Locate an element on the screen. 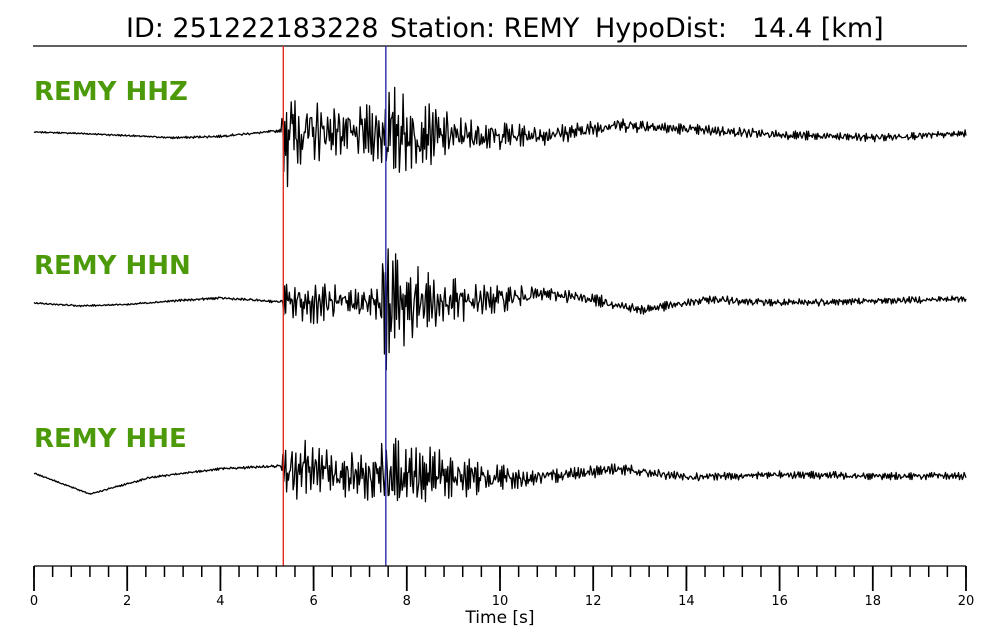  trace-label-3: REMY HHE is located at coordinates (110, 439).